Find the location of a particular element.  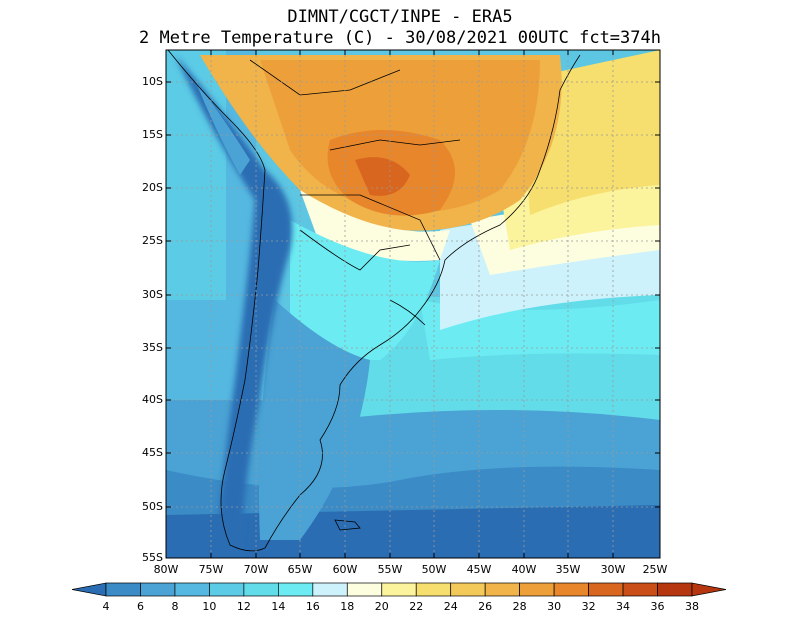

lon-label: 35W is located at coordinates (568, 569).